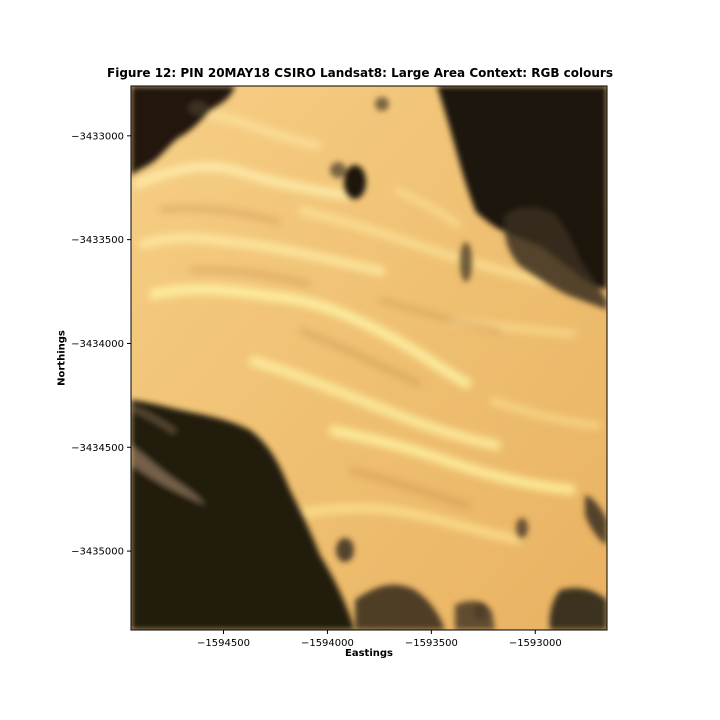 The image size is (720, 720). Describe the element at coordinates (522, 198) in the screenshot. I see `vegetation-top-right` at that location.